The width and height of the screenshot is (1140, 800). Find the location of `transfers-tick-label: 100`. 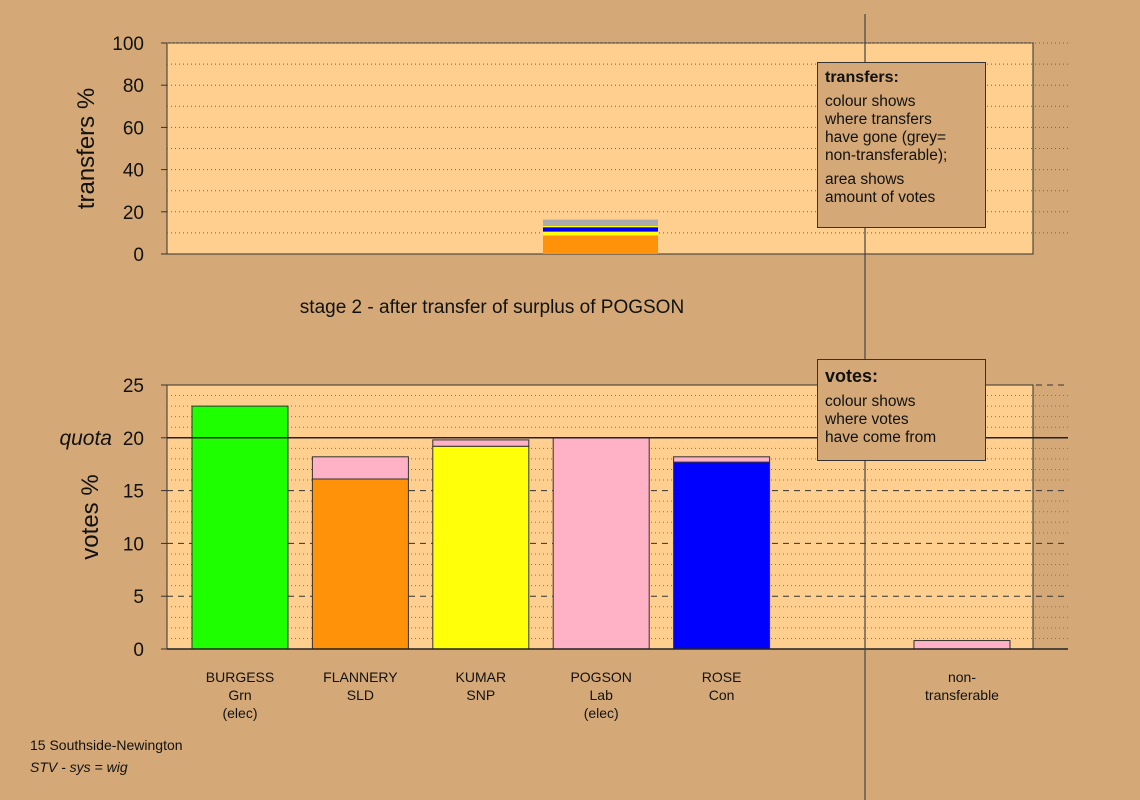

transfers-tick-label: 100 is located at coordinates (128, 44).